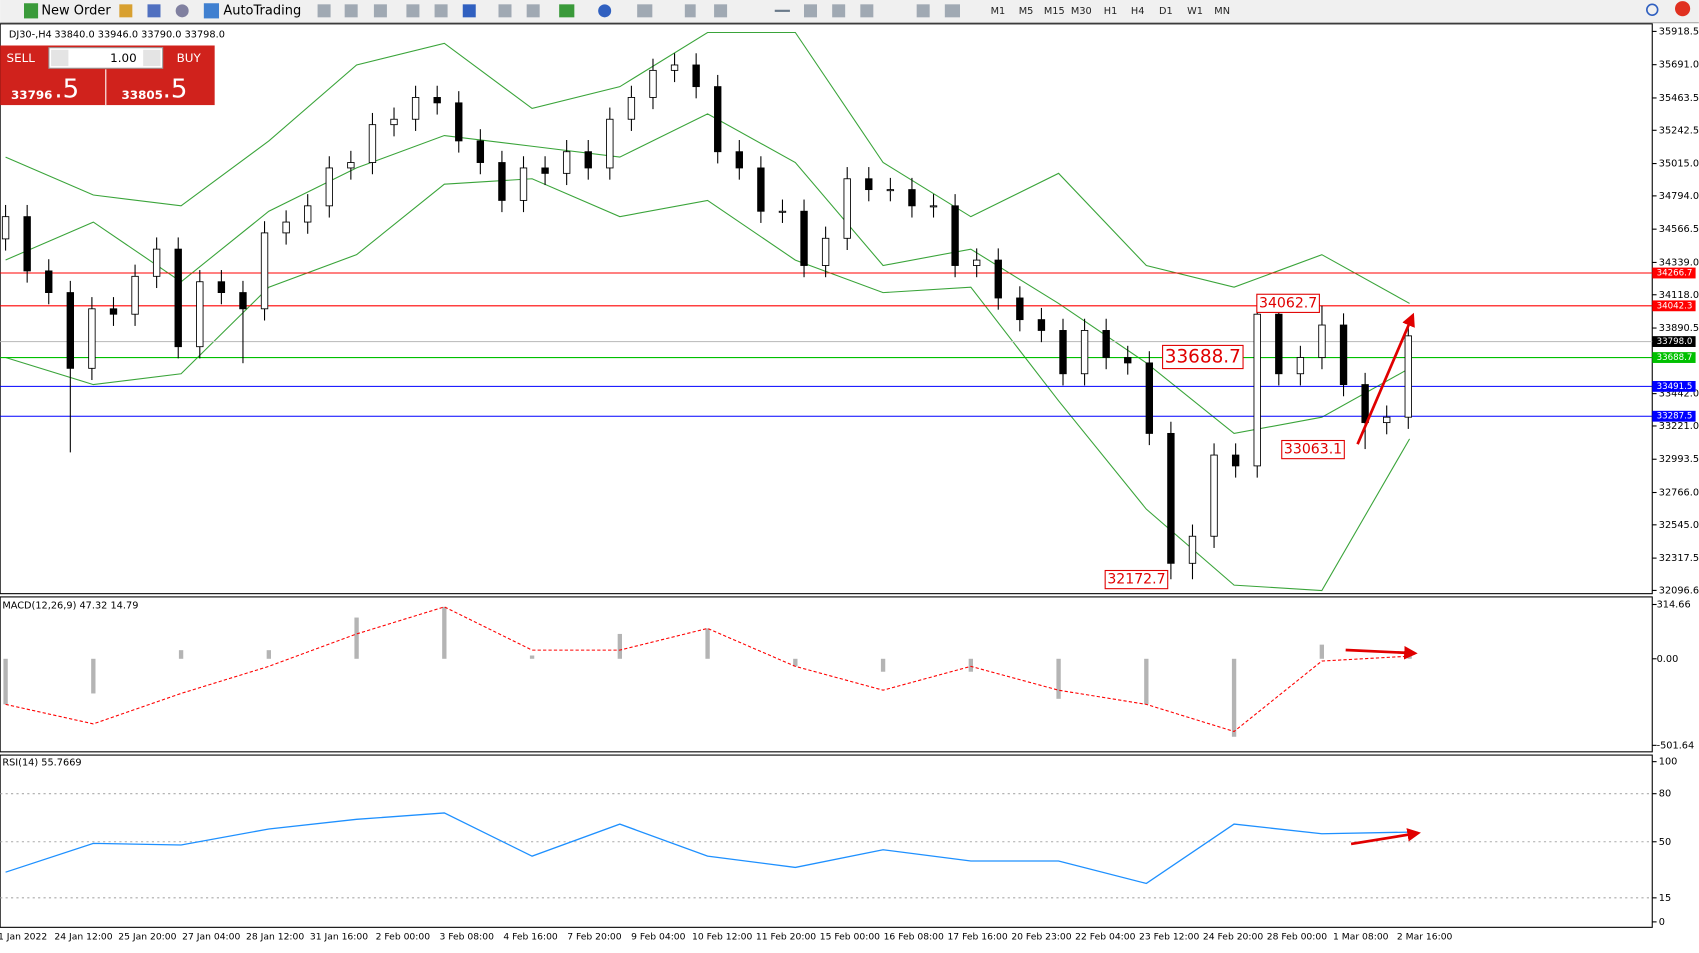 The width and height of the screenshot is (1699, 953). Describe the element at coordinates (1081, 11) in the screenshot. I see `timeframe-button: M30` at that location.